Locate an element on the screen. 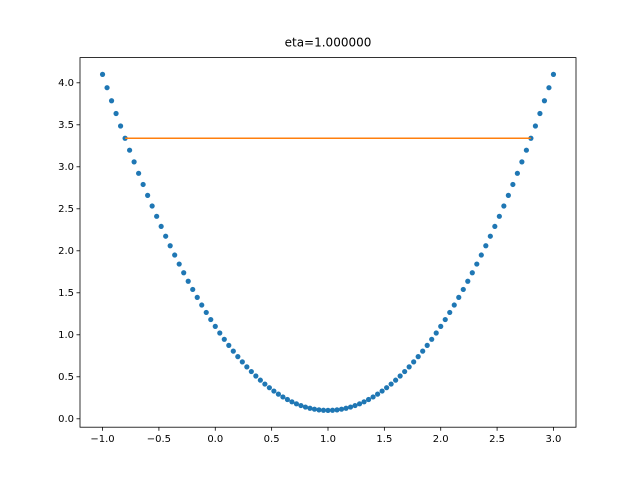 This screenshot has height=480, width=640. x-tick-label: 2.0 is located at coordinates (441, 439).